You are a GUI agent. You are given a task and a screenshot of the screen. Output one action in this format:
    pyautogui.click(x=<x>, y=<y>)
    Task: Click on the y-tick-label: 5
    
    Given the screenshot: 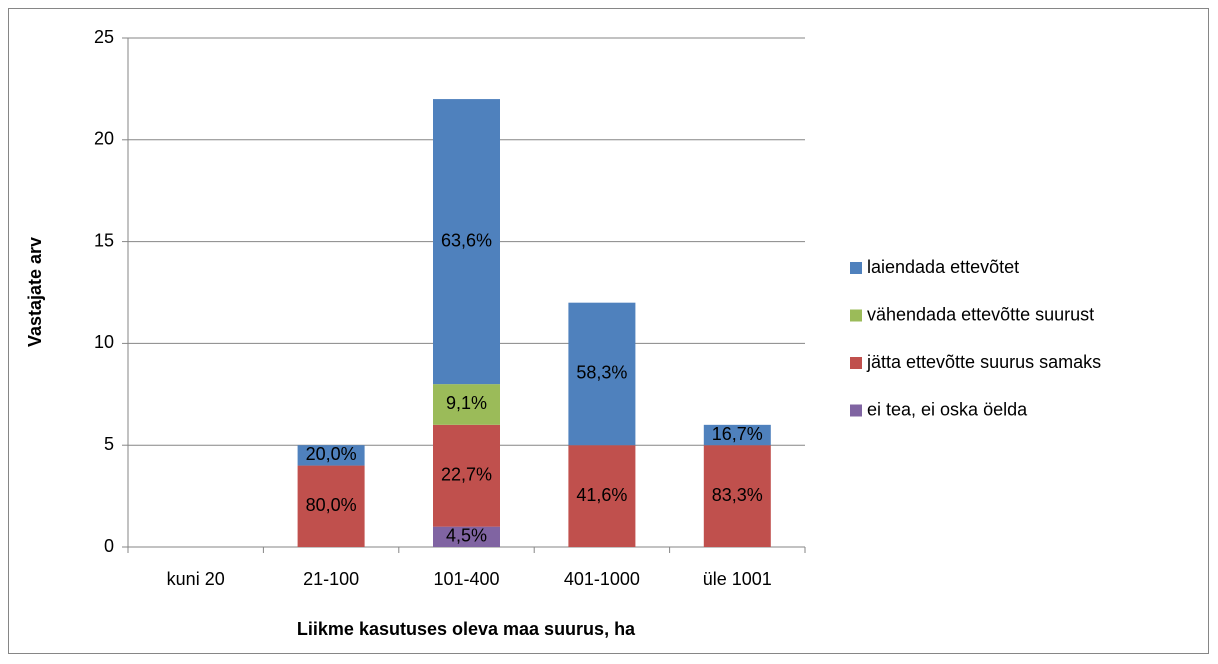 What is the action you would take?
    pyautogui.click(x=109, y=444)
    